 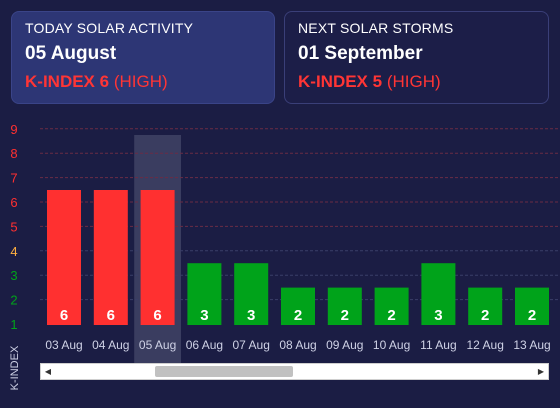 I want to click on x-tick-label: 12 Aug, so click(x=485, y=345).